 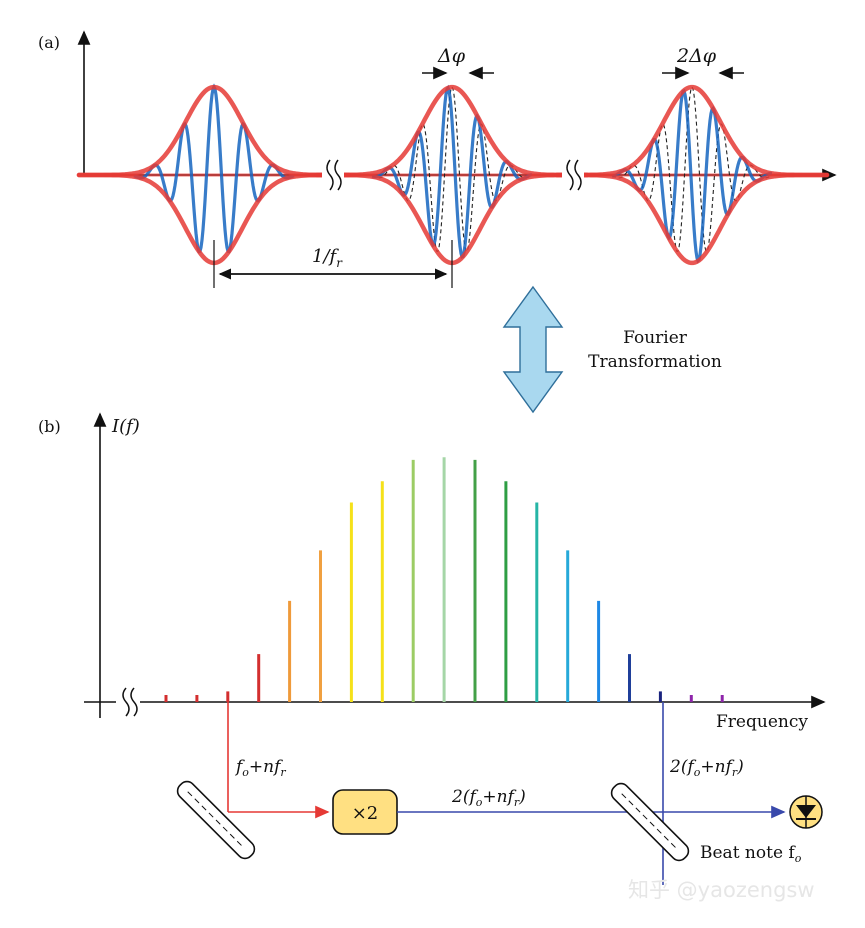 What do you see at coordinates (365, 813) in the screenshot?
I see `doubler-label: ×2` at bounding box center [365, 813].